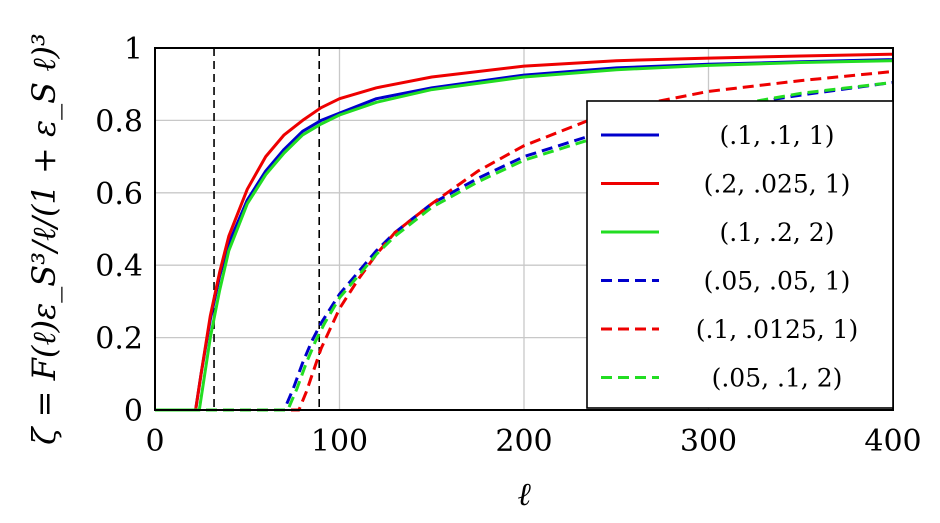  What do you see at coordinates (777, 378) in the screenshot?
I see `legend-label: (.05, .1, 2)` at bounding box center [777, 378].